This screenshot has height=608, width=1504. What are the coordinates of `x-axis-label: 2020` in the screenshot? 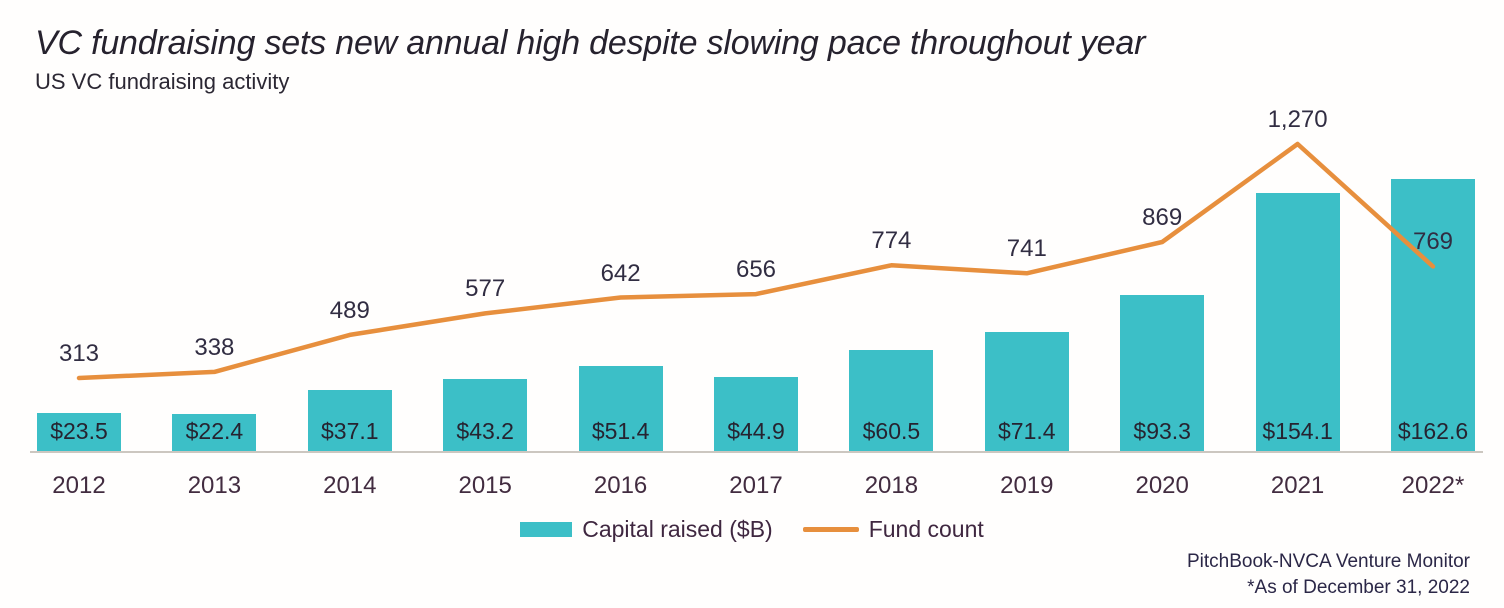 It's located at (1162, 485).